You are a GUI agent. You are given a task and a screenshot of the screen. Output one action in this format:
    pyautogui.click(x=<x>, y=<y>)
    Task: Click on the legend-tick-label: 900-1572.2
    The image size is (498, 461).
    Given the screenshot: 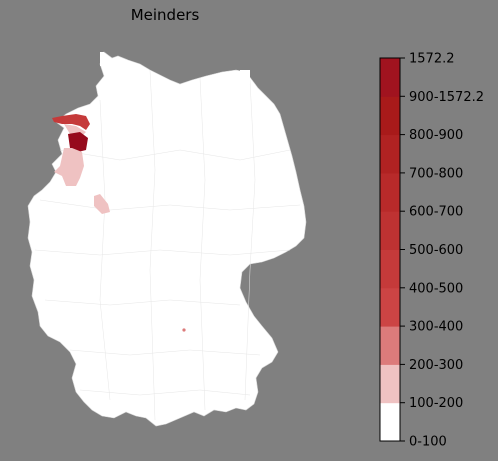 What is the action you would take?
    pyautogui.click(x=446, y=97)
    